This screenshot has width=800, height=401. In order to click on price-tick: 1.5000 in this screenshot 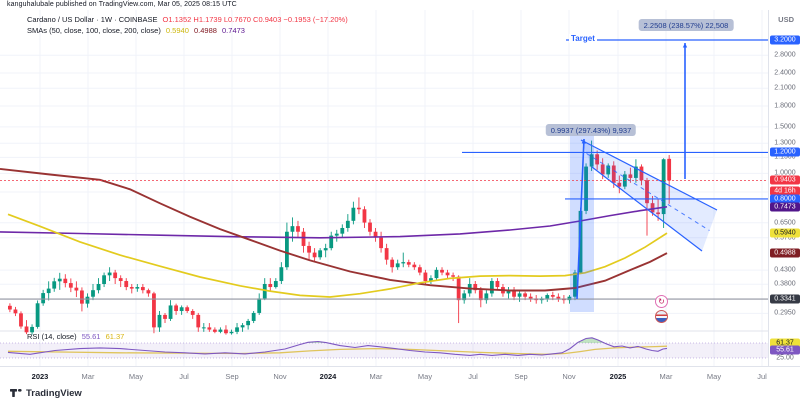, I will do `click(785, 127)`.